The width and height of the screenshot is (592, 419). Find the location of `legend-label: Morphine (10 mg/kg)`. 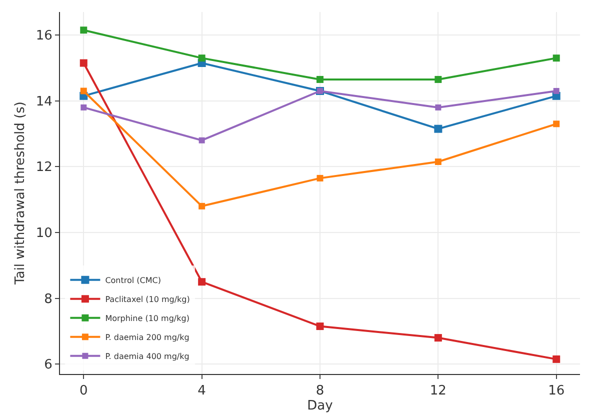

legend-label: Morphine (10 mg/kg) is located at coordinates (147, 318).